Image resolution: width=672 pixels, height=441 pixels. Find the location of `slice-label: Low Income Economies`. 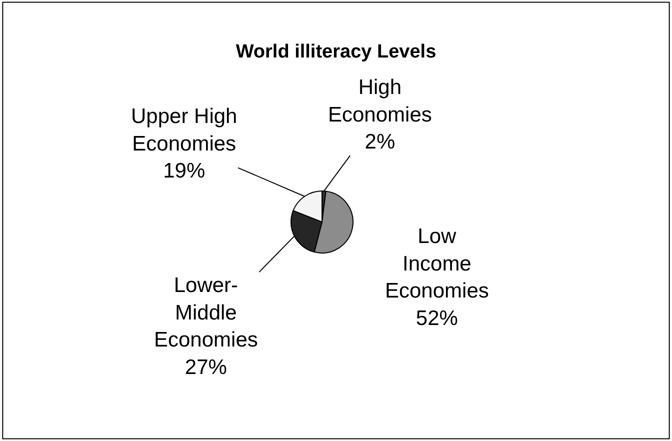

slice-label: Low Income Economies is located at coordinates (437, 264).